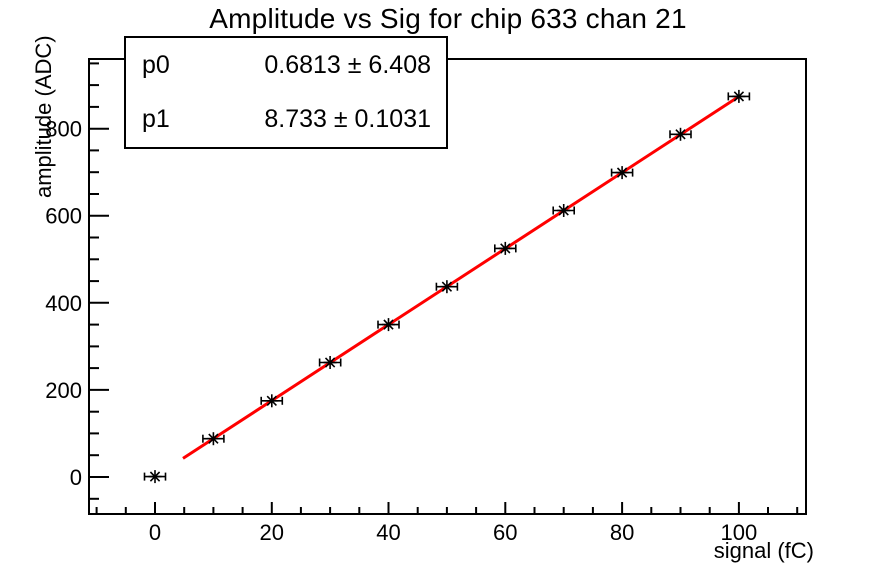 Image resolution: width=896 pixels, height=572 pixels. I want to click on y-tick-label: 800, so click(63, 129).